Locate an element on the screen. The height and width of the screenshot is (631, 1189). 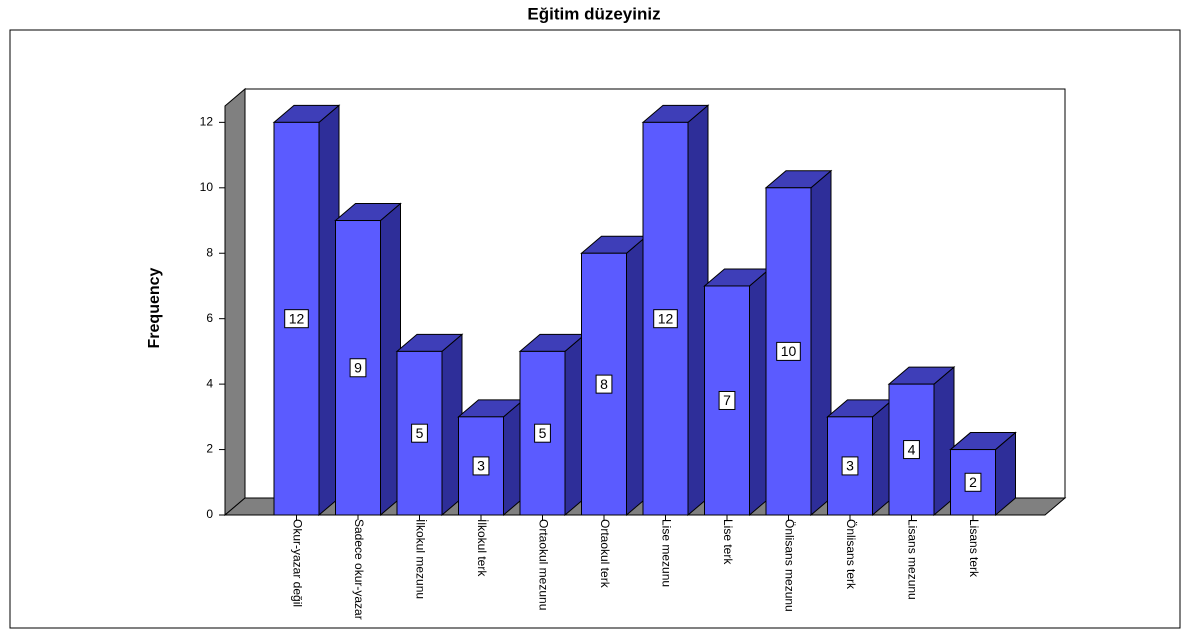
value-label: 2 is located at coordinates (973, 482).